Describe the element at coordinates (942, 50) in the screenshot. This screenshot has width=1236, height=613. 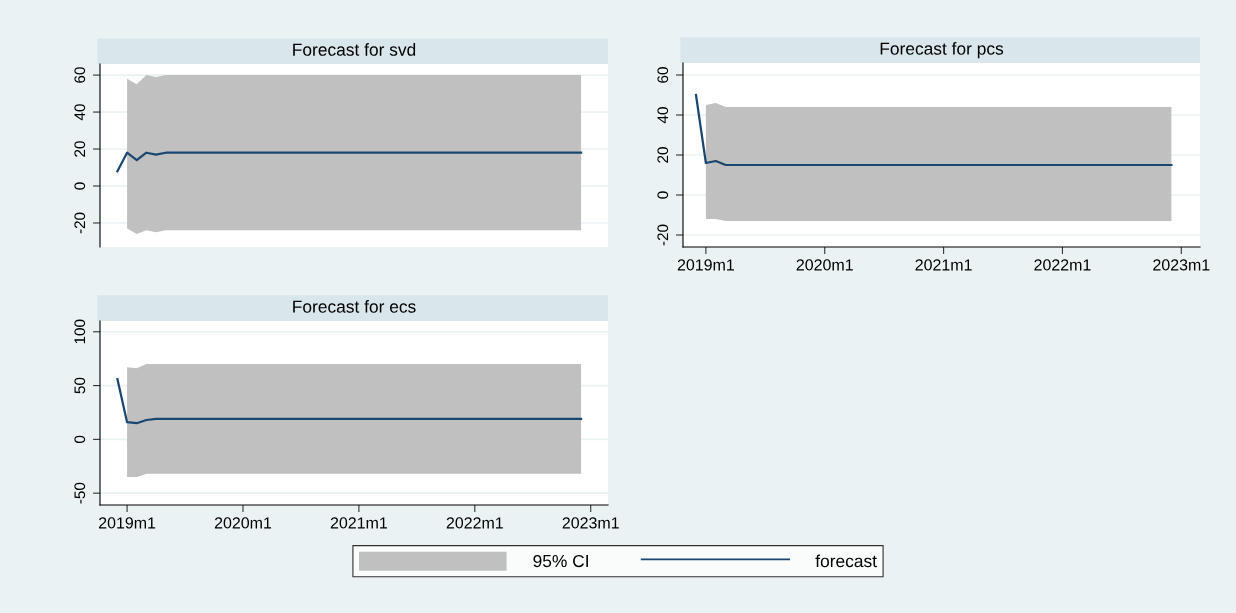
I see `chart-title: Forecast for pcs` at that location.